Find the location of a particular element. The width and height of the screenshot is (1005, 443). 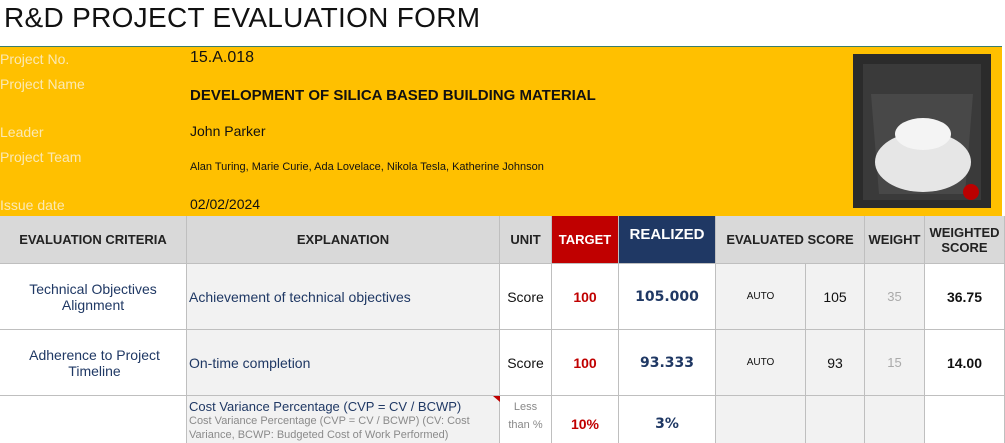

explanation: On-time completion is located at coordinates (343, 363).